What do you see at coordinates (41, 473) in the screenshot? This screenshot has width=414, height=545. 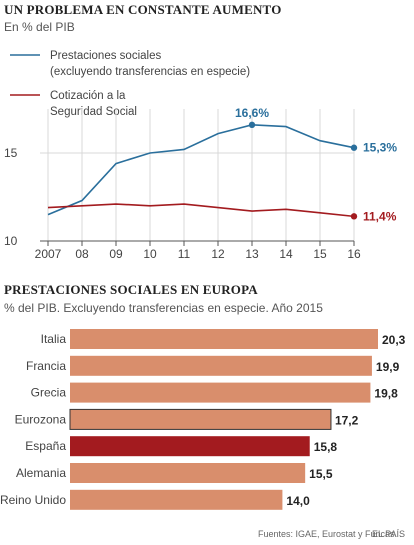 I see `bar-category-label: Alemania` at bounding box center [41, 473].